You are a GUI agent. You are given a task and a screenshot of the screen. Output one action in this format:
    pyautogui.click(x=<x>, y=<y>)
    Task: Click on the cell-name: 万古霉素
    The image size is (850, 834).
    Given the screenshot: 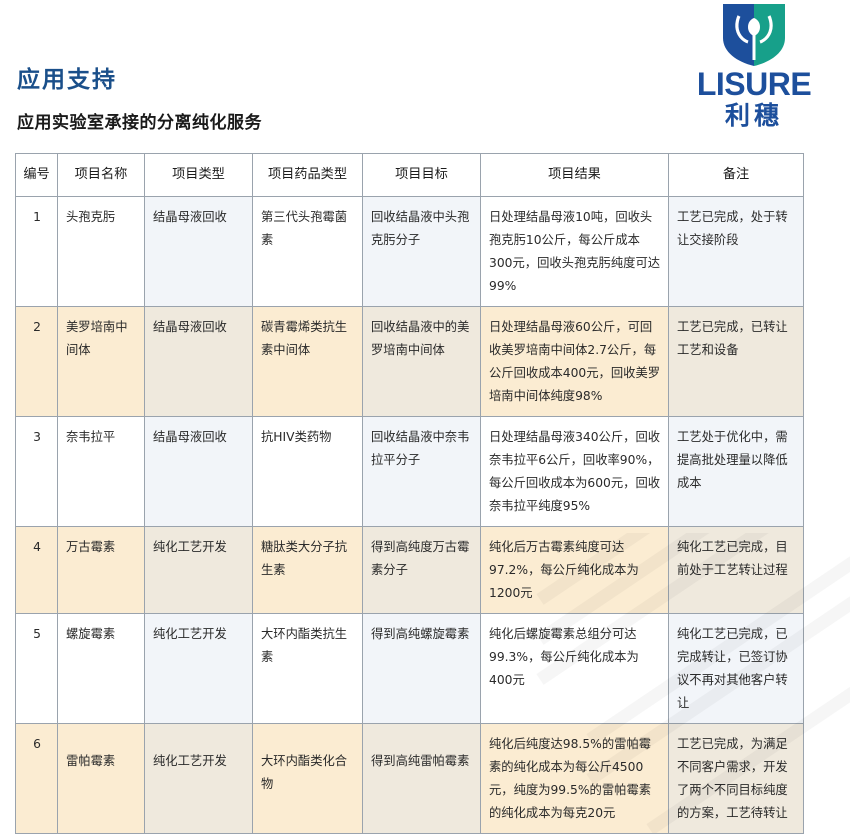 What is the action you would take?
    pyautogui.click(x=101, y=570)
    